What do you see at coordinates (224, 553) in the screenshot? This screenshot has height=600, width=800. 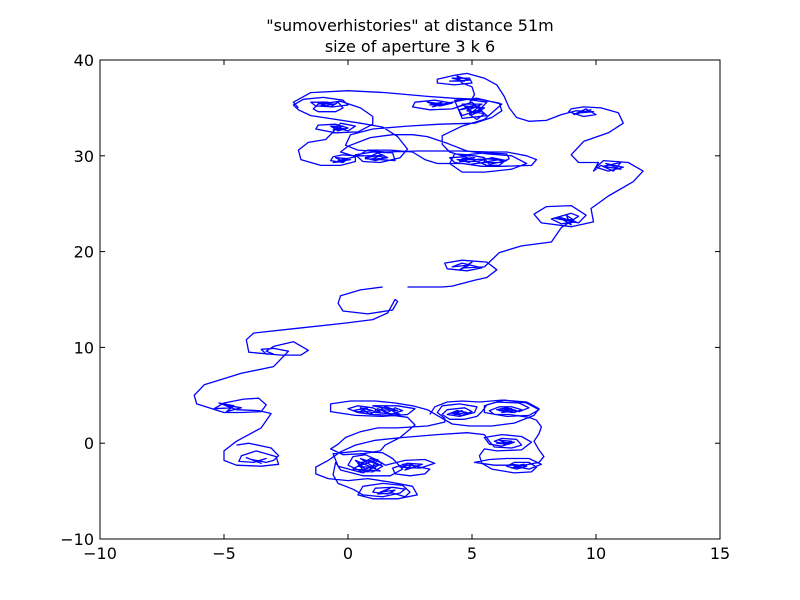 I see `x-tick-label: −5` at bounding box center [224, 553].